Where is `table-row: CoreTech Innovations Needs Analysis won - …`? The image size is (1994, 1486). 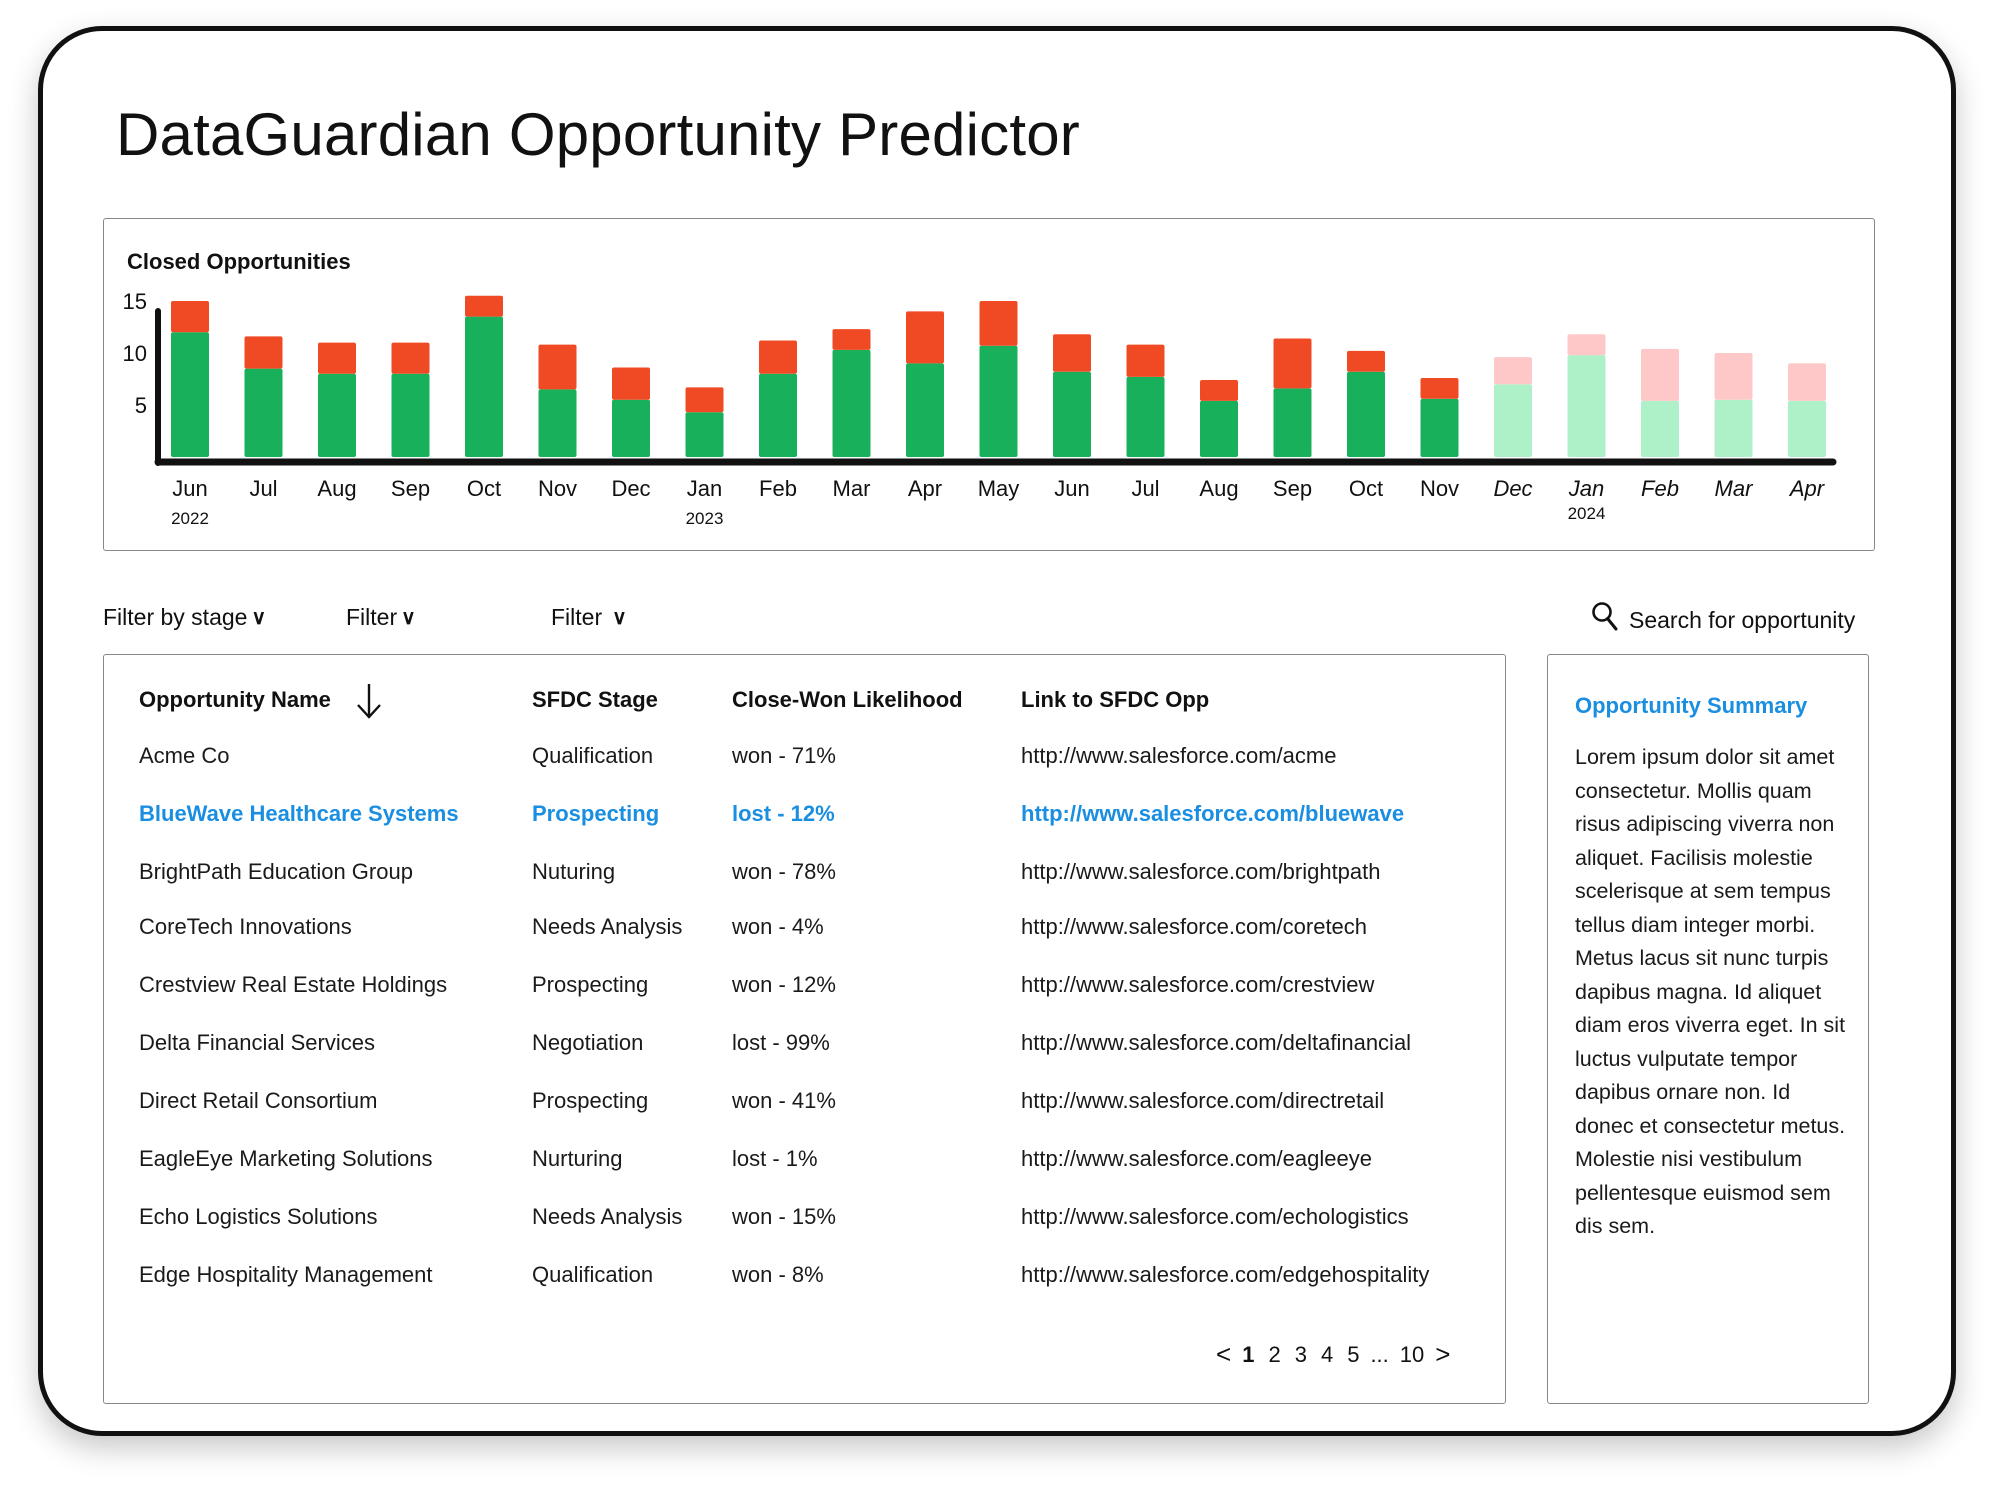 table-row: CoreTech Innovations Needs Analysis won - … is located at coordinates (804, 934).